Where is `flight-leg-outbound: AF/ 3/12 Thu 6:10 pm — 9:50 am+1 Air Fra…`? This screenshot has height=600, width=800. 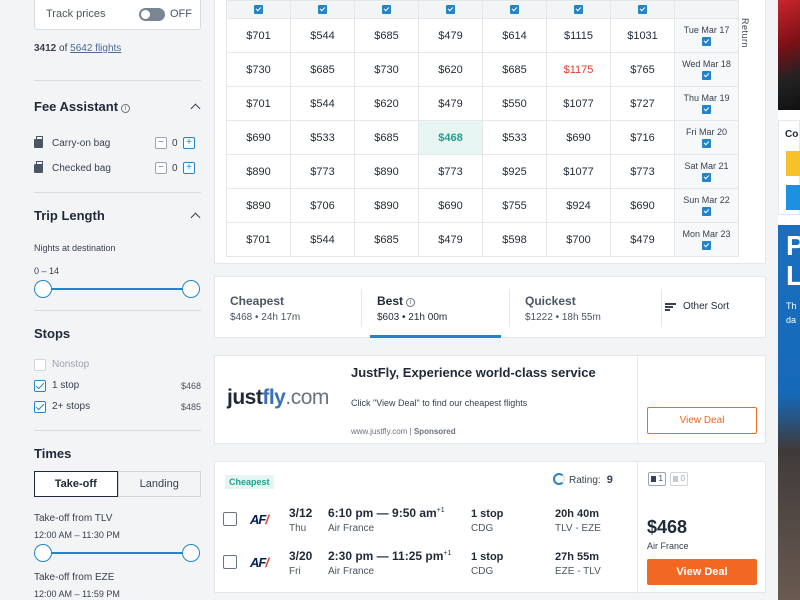 flight-leg-outbound: AF/ 3/12 Thu 6:10 pm — 9:50 am+1 Air Fra… is located at coordinates (425, 526).